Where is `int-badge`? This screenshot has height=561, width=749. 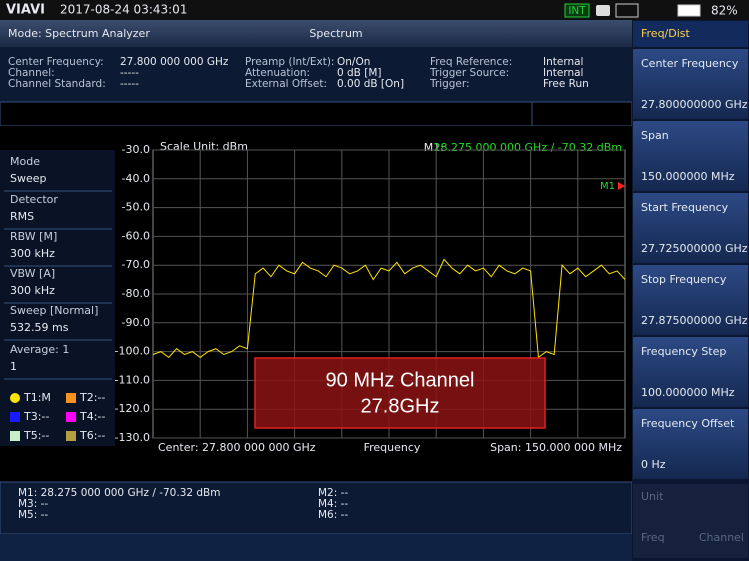 int-badge is located at coordinates (577, 10).